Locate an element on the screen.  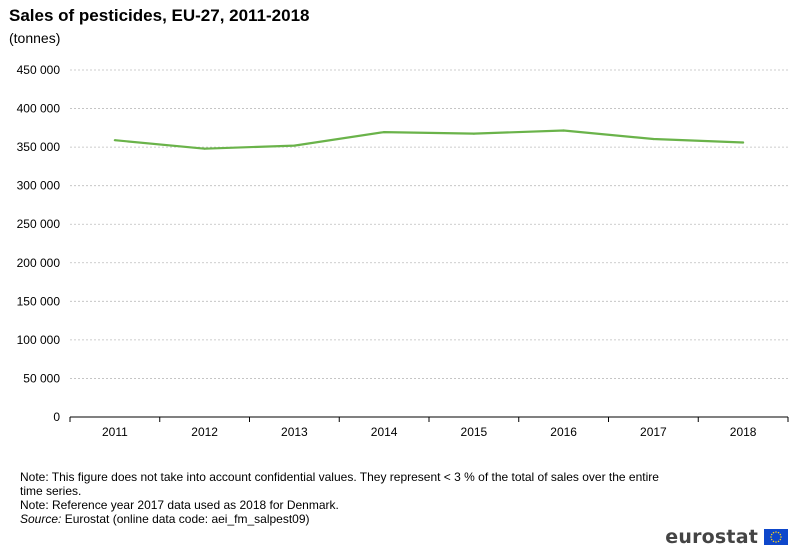
x-tick-label: 2013 is located at coordinates (294, 432).